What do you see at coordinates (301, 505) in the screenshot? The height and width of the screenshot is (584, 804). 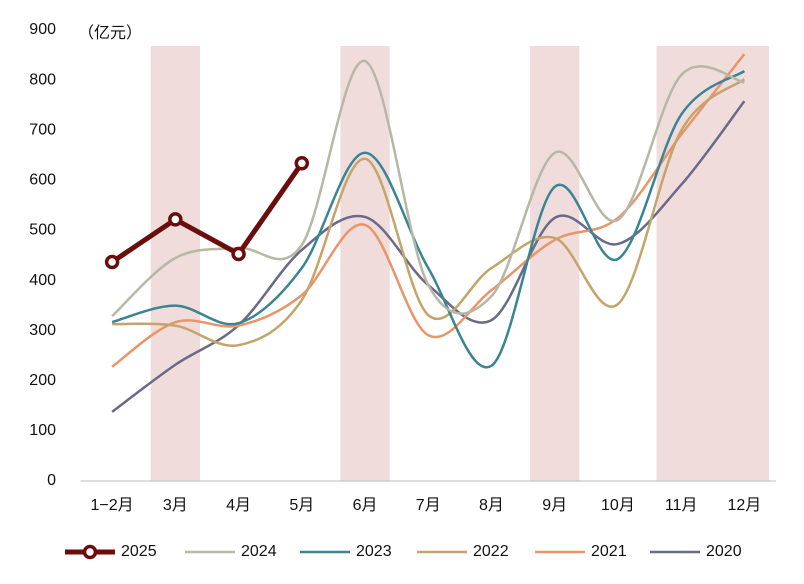 I see `x-tick-label: 5月` at bounding box center [301, 505].